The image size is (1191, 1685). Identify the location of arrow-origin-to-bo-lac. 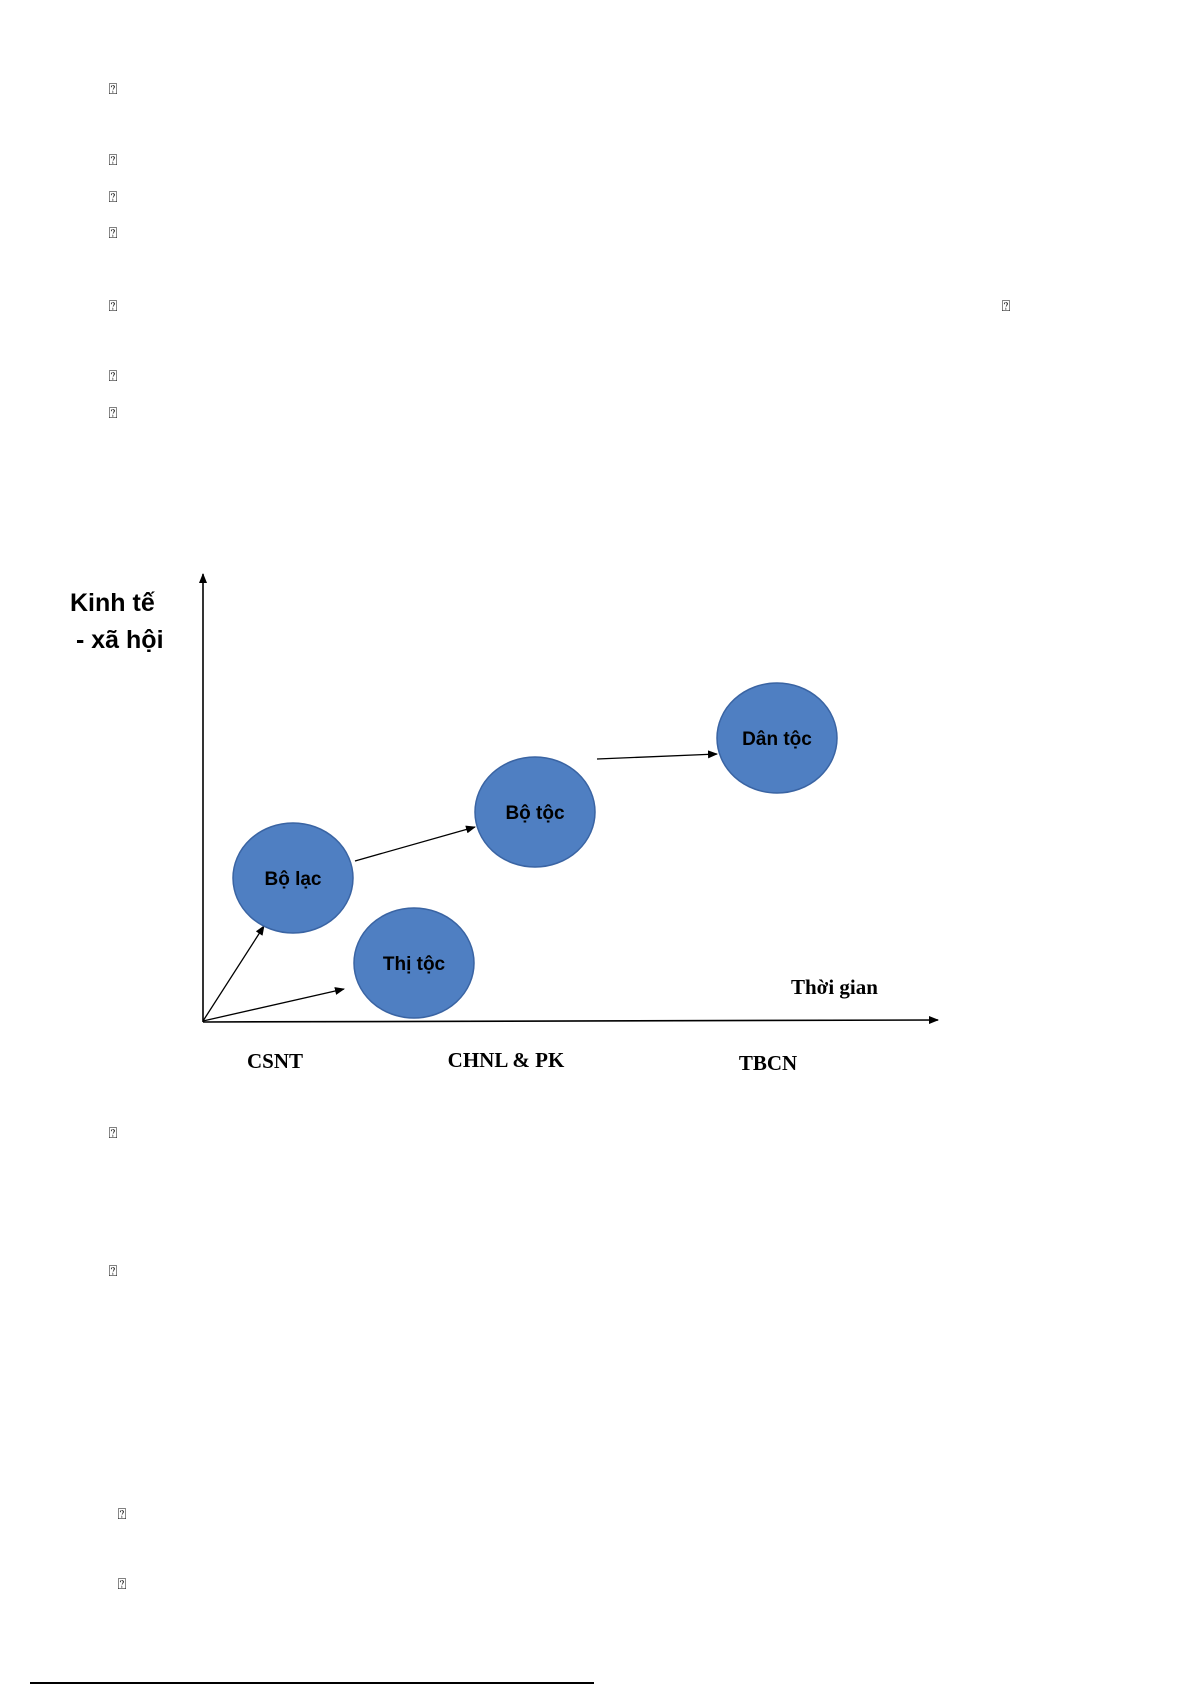
(233, 973).